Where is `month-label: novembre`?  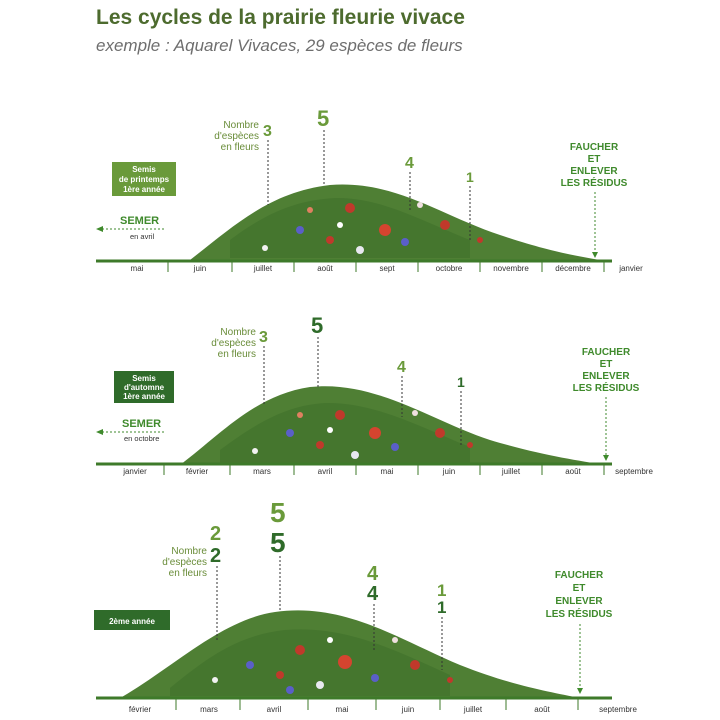 month-label: novembre is located at coordinates (511, 268).